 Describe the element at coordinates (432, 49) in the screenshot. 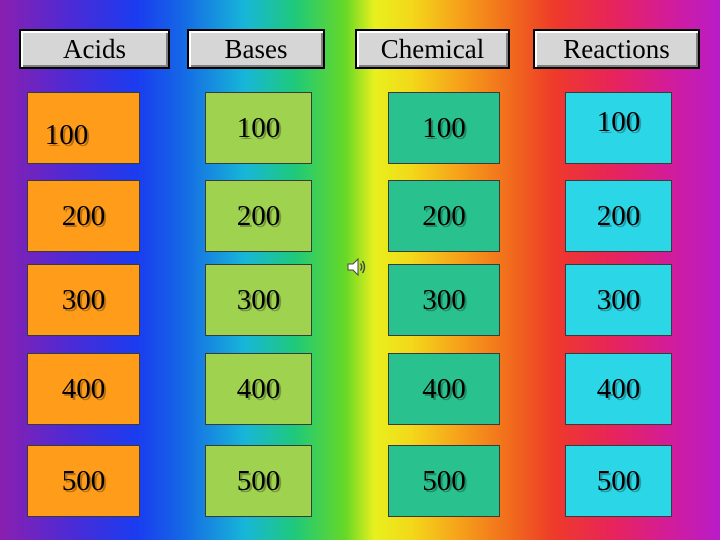

I see `category-header-chemical: Chemical` at that location.